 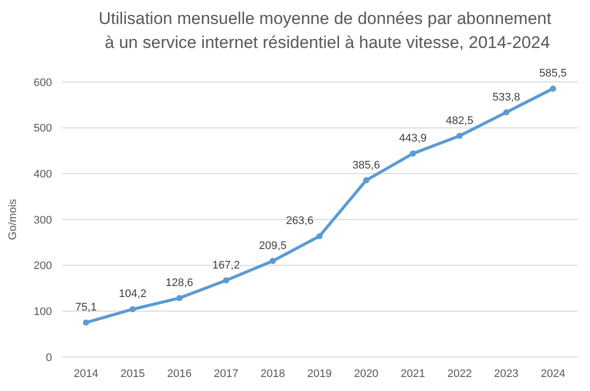 I want to click on x-tick-label: 2024, so click(x=553, y=374).